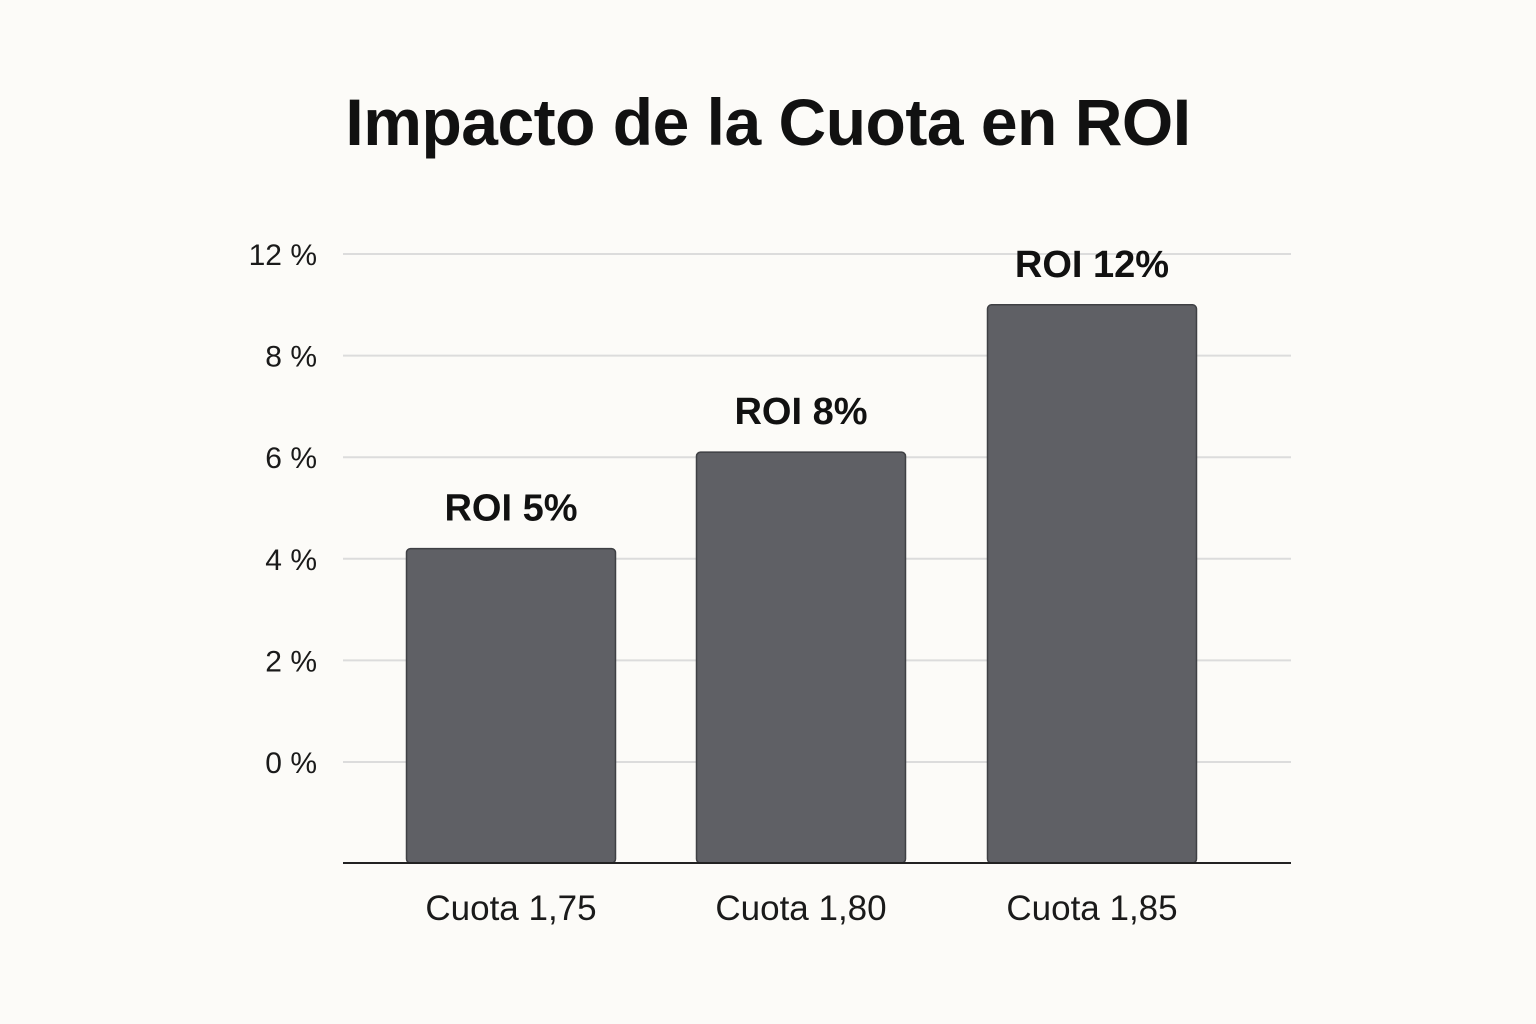  Describe the element at coordinates (510, 908) in the screenshot. I see `x-tick-label: Cuota 1,75` at that location.